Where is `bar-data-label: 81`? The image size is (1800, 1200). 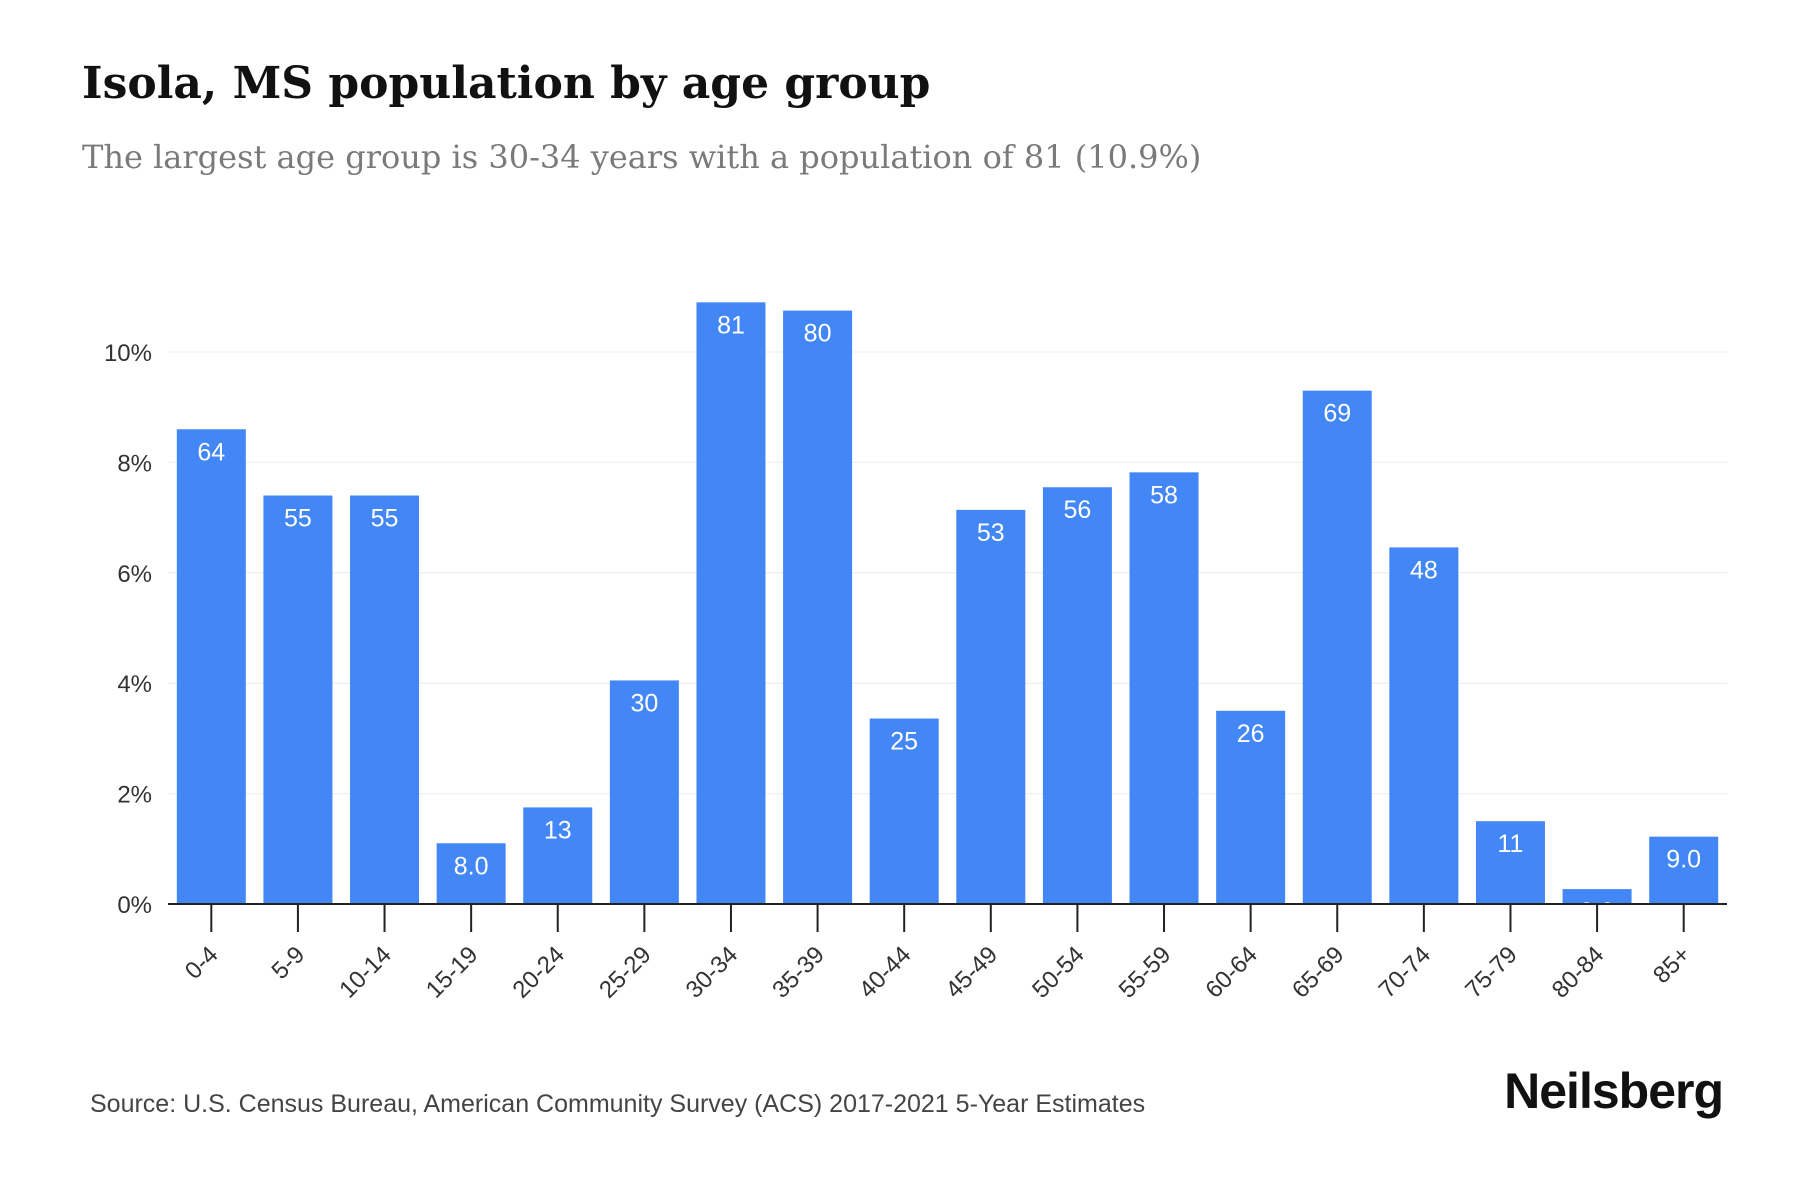
bar-data-label: 81 is located at coordinates (731, 325).